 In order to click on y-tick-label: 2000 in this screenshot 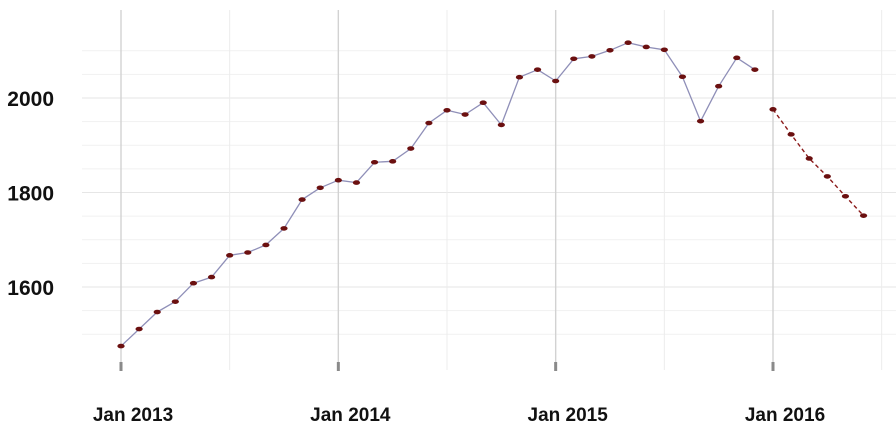, I will do `click(30, 99)`.